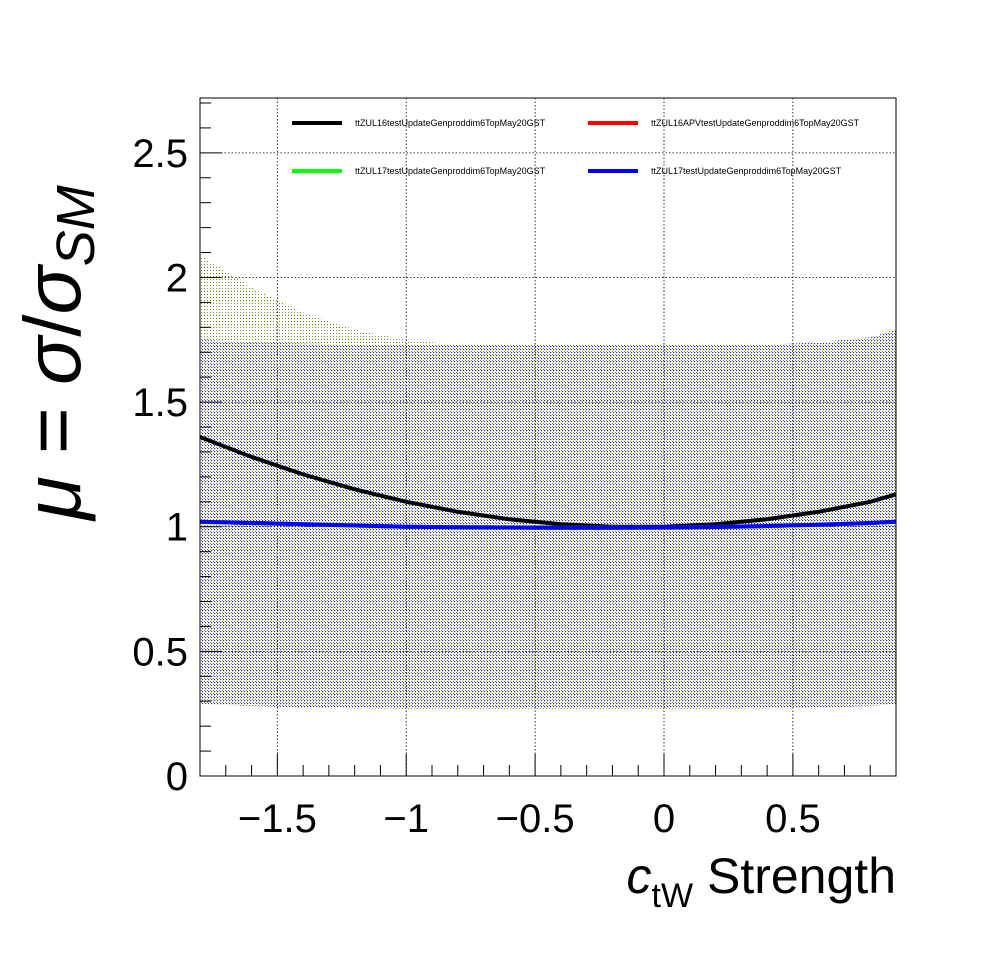 This screenshot has height=972, width=996. What do you see at coordinates (639, 876) in the screenshot?
I see `x-axis-label-var: c` at bounding box center [639, 876].